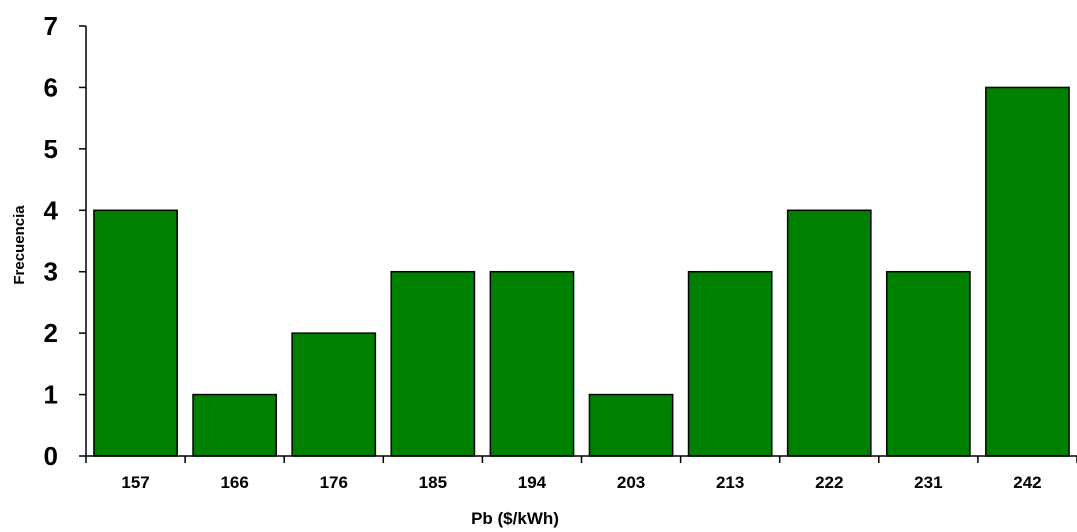 The width and height of the screenshot is (1077, 532). I want to click on y-tick-label-3: 3, so click(51, 272).